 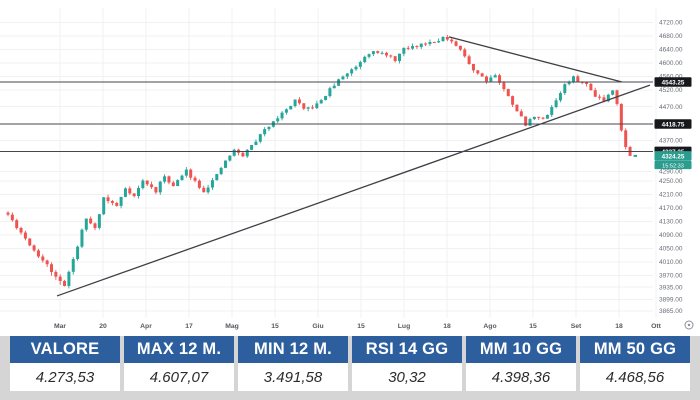 I want to click on descending-resistance, so click(x=535, y=59).